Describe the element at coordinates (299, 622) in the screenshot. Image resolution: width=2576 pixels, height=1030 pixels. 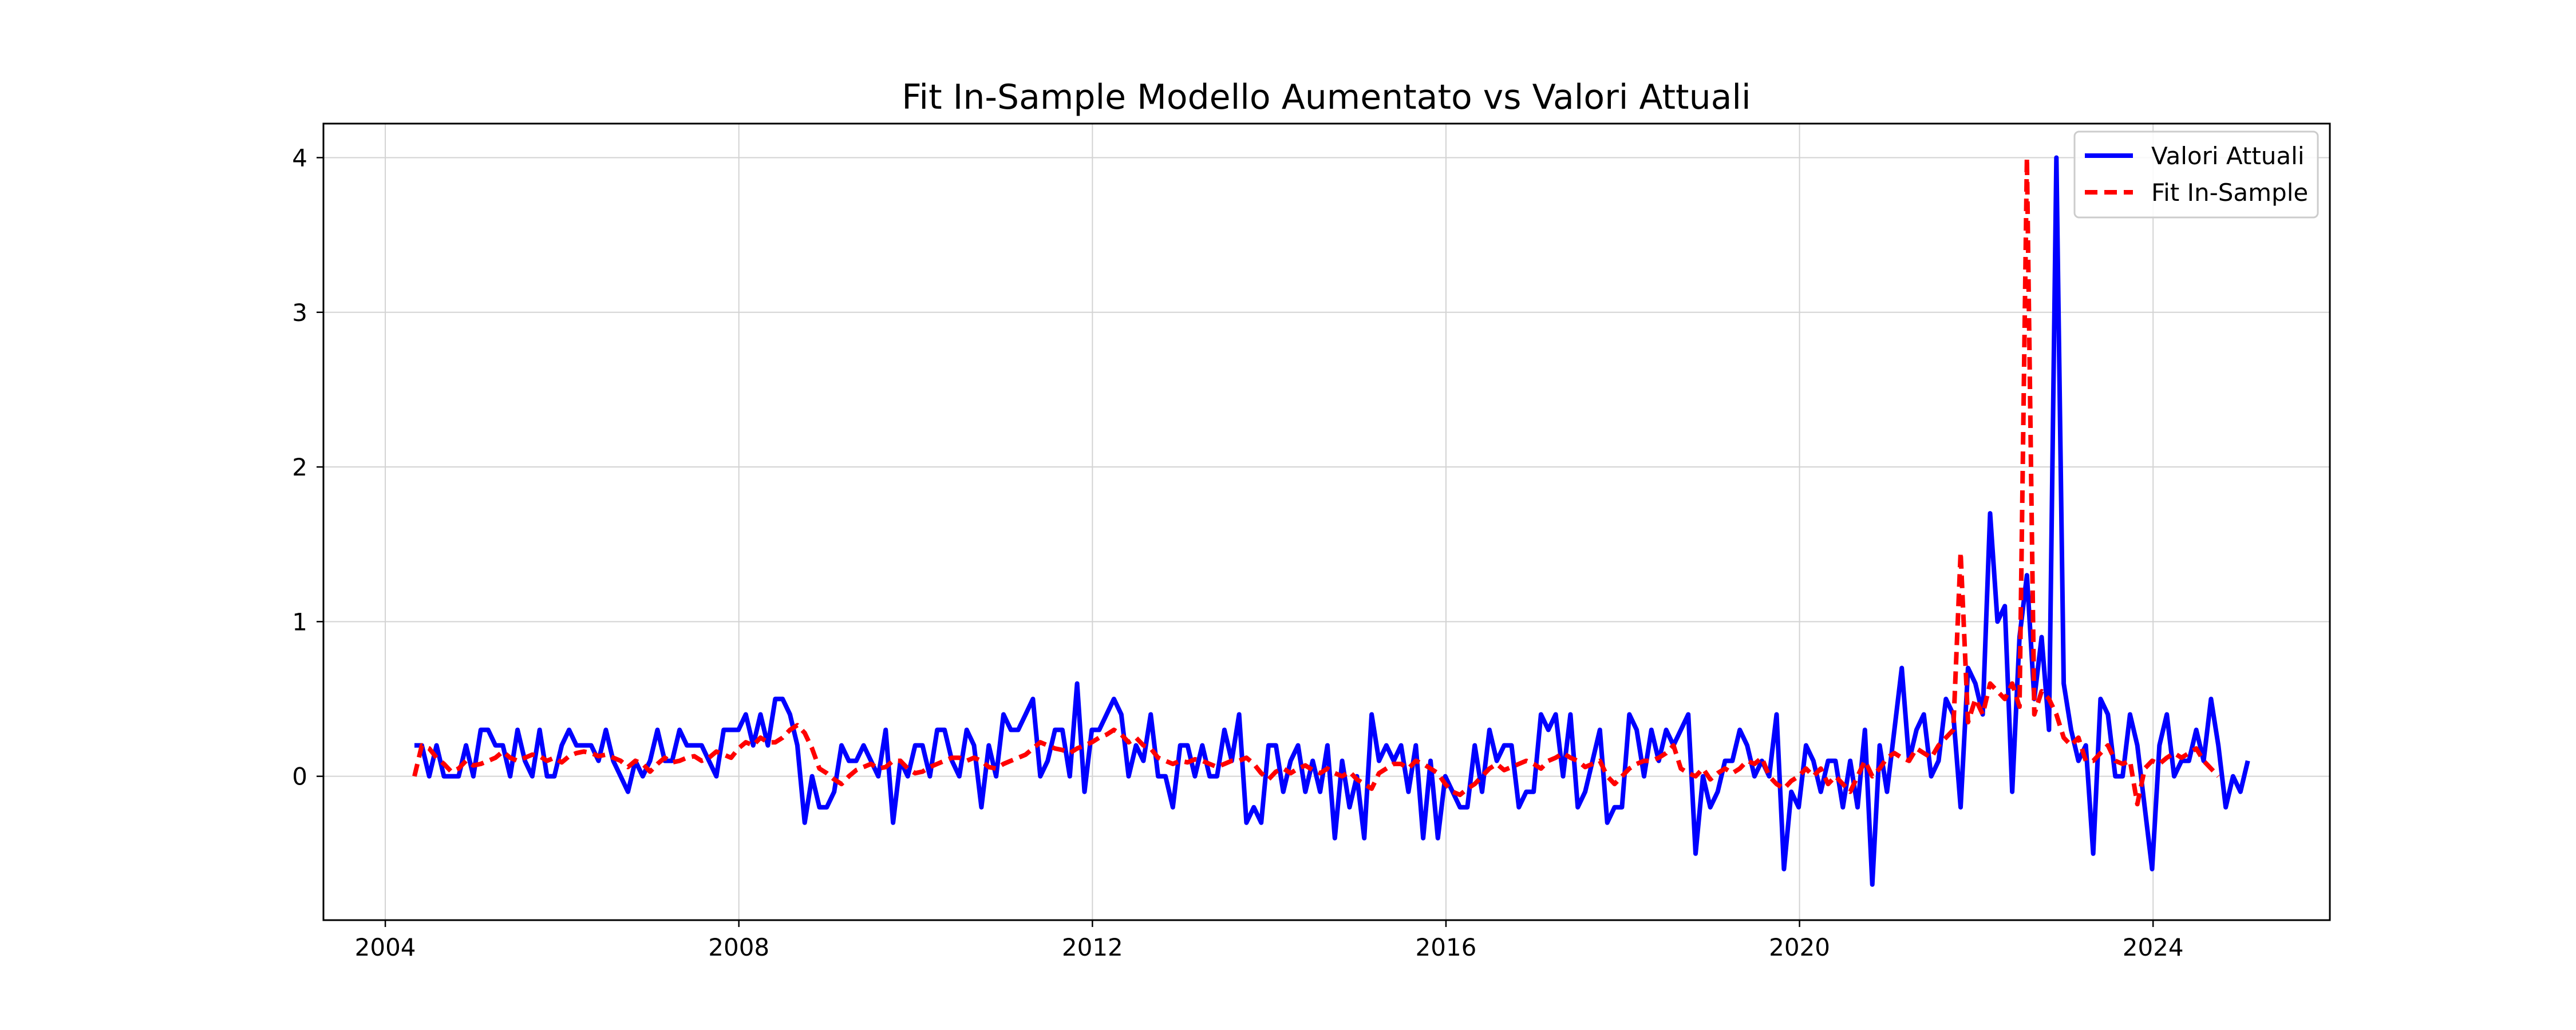
I see `y-tick-label: 1` at that location.